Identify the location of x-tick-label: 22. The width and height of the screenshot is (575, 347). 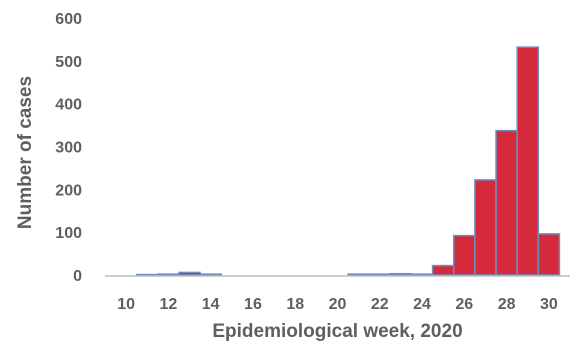
(380, 304).